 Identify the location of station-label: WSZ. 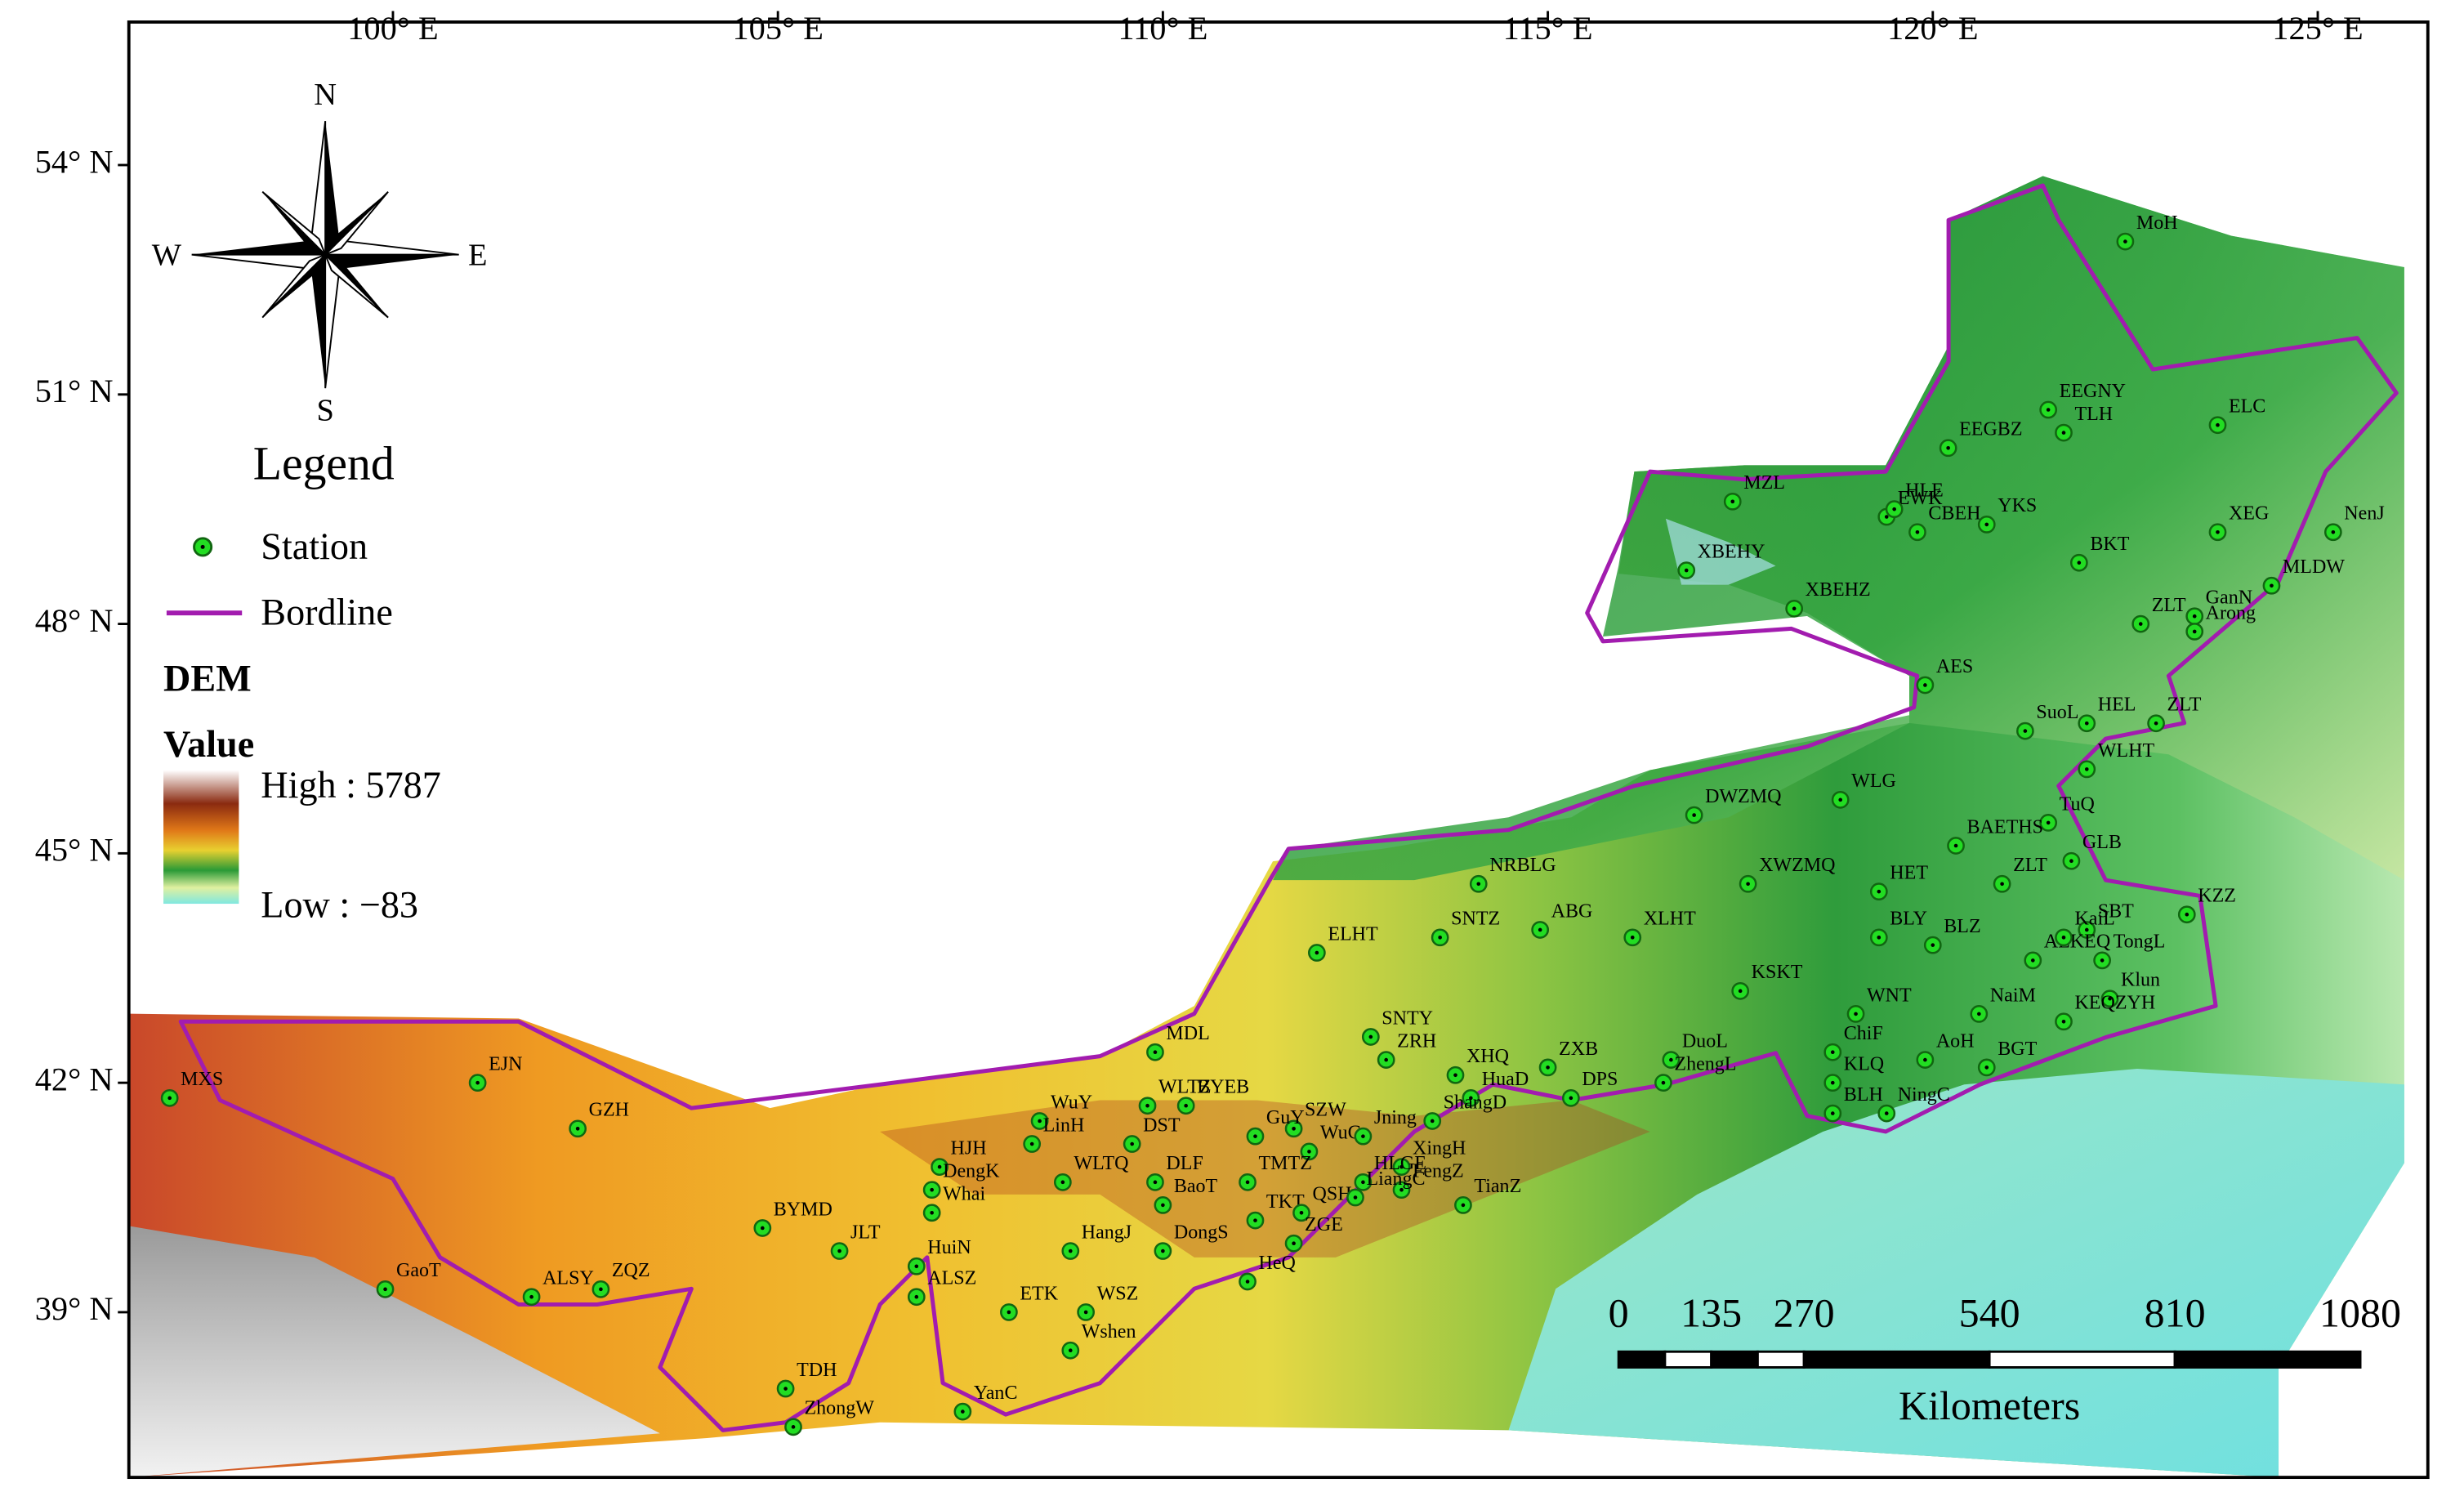
(1118, 1293).